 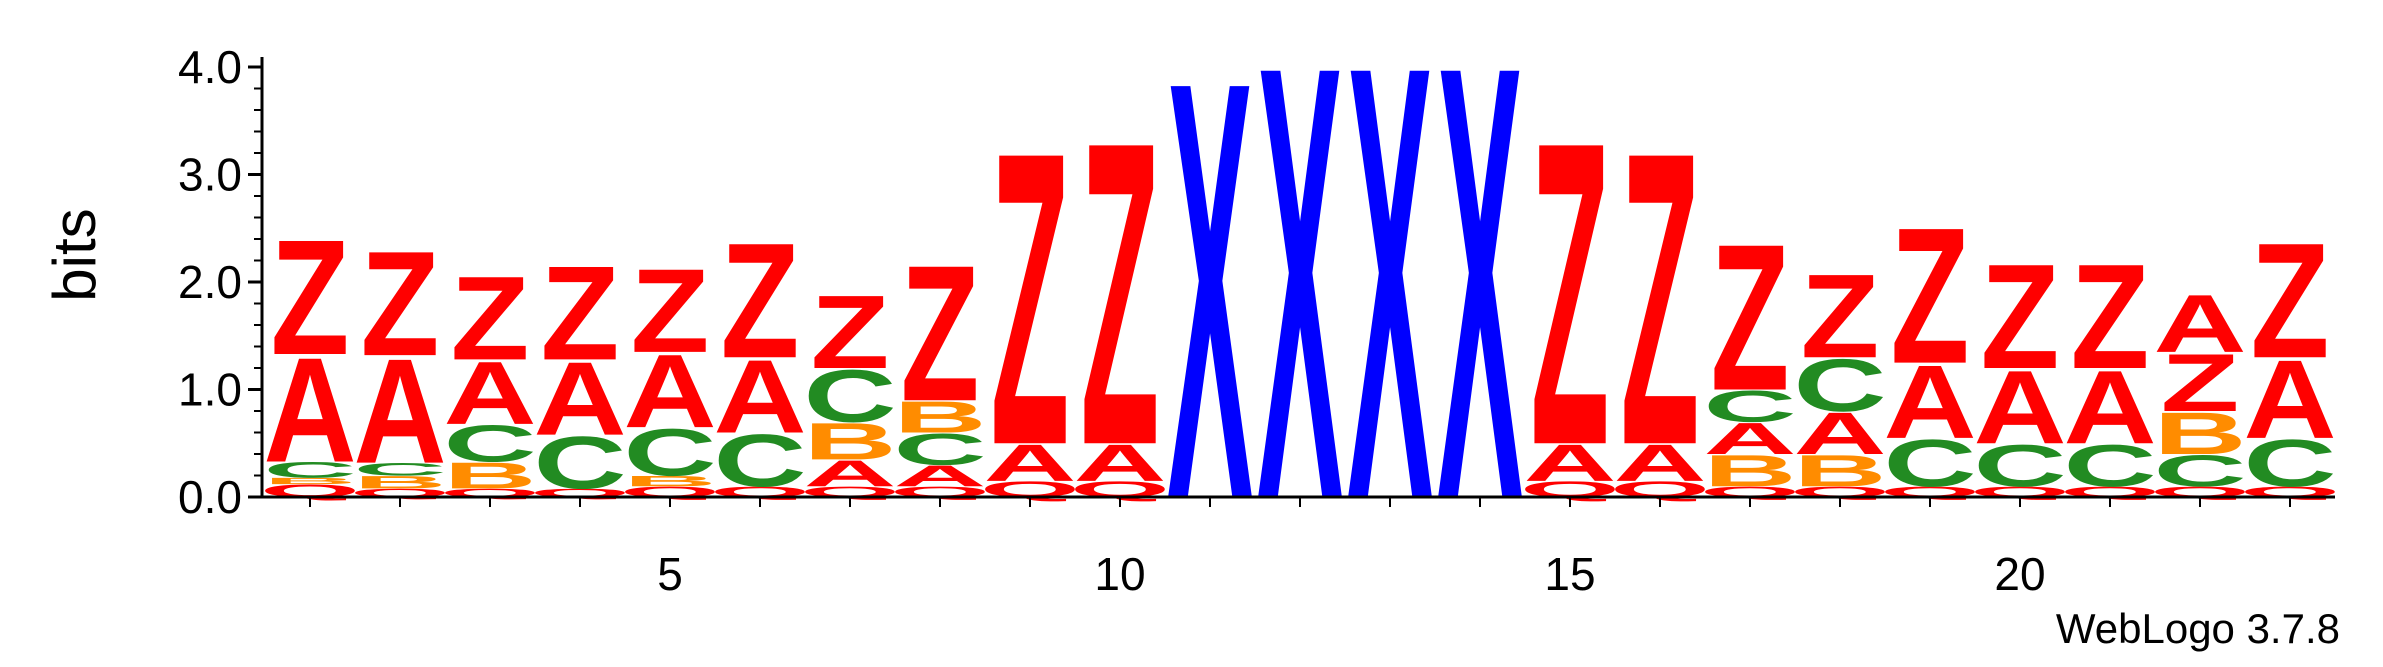 I want to click on y-tick-label: 3.0, so click(x=210, y=175).